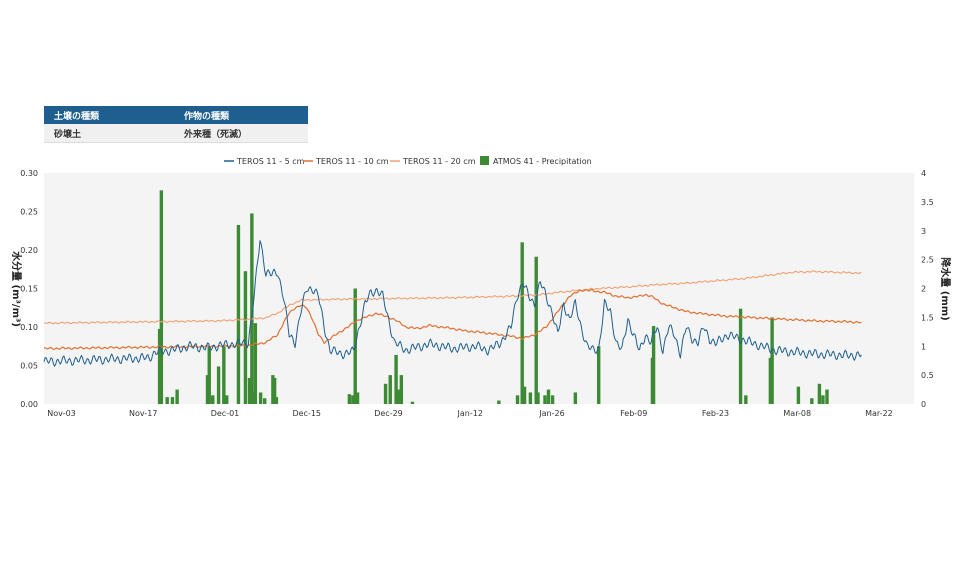 This screenshot has height=578, width=959. Describe the element at coordinates (29, 404) in the screenshot. I see `left-tick-label: 0.00` at that location.